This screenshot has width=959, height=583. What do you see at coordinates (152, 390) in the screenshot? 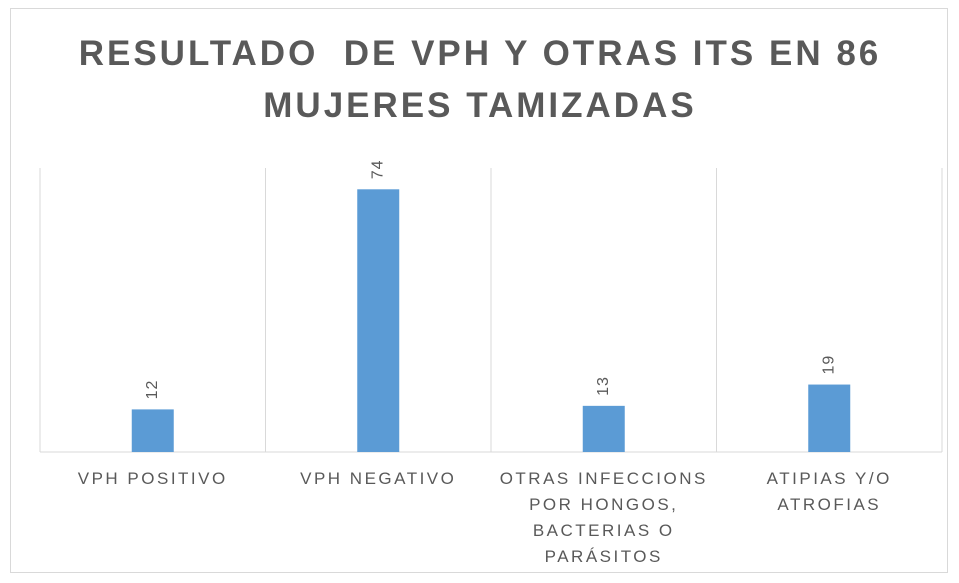
I see `data-label: 12` at bounding box center [152, 390].